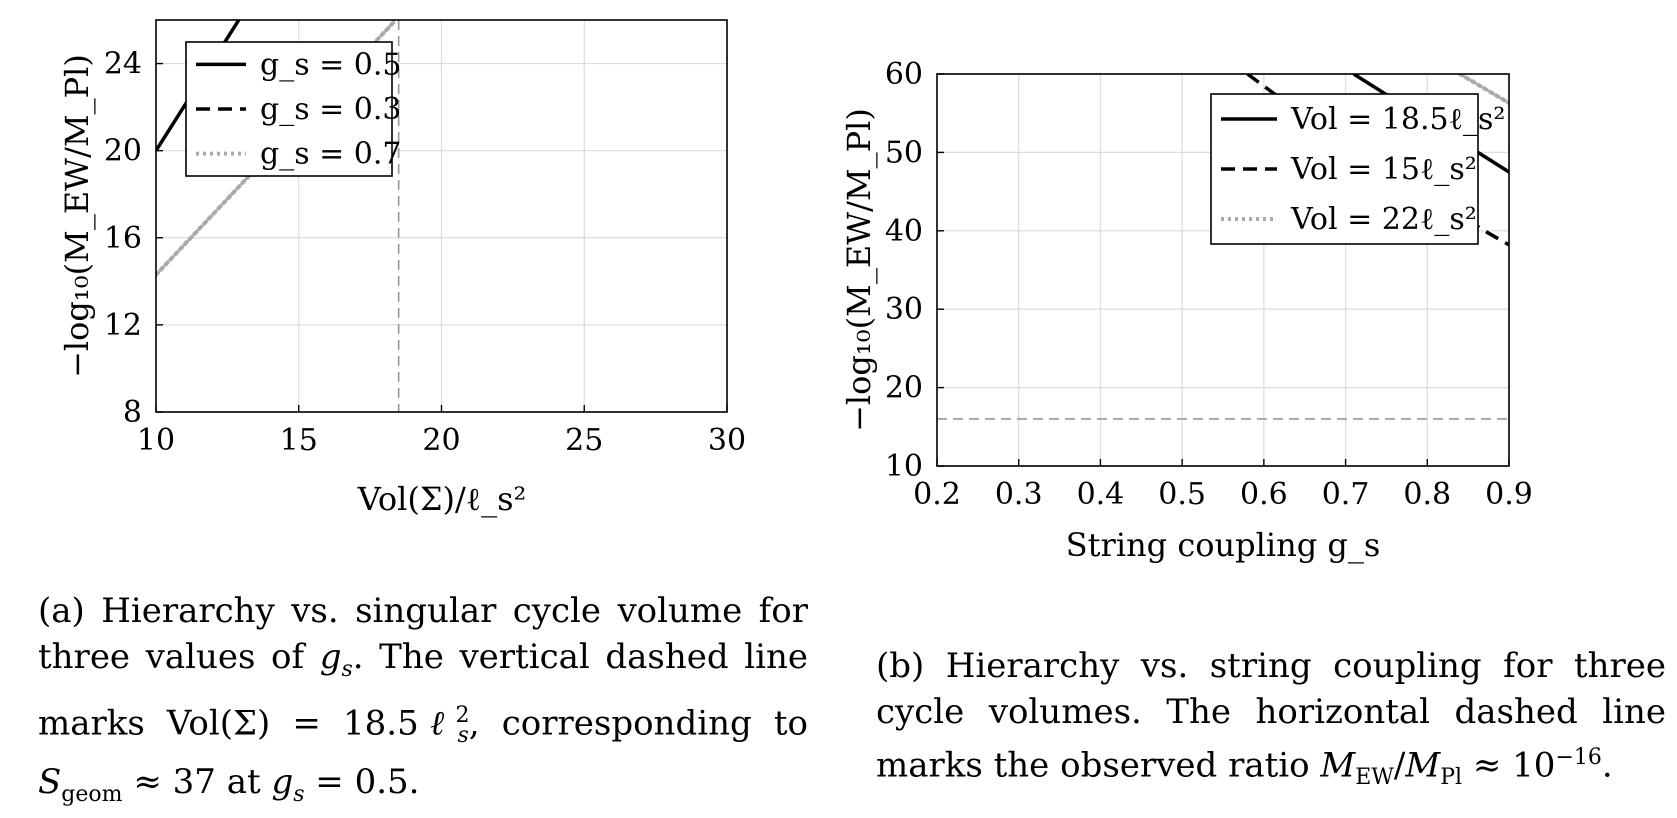  I want to click on x-tick-label: 30, so click(727, 440).